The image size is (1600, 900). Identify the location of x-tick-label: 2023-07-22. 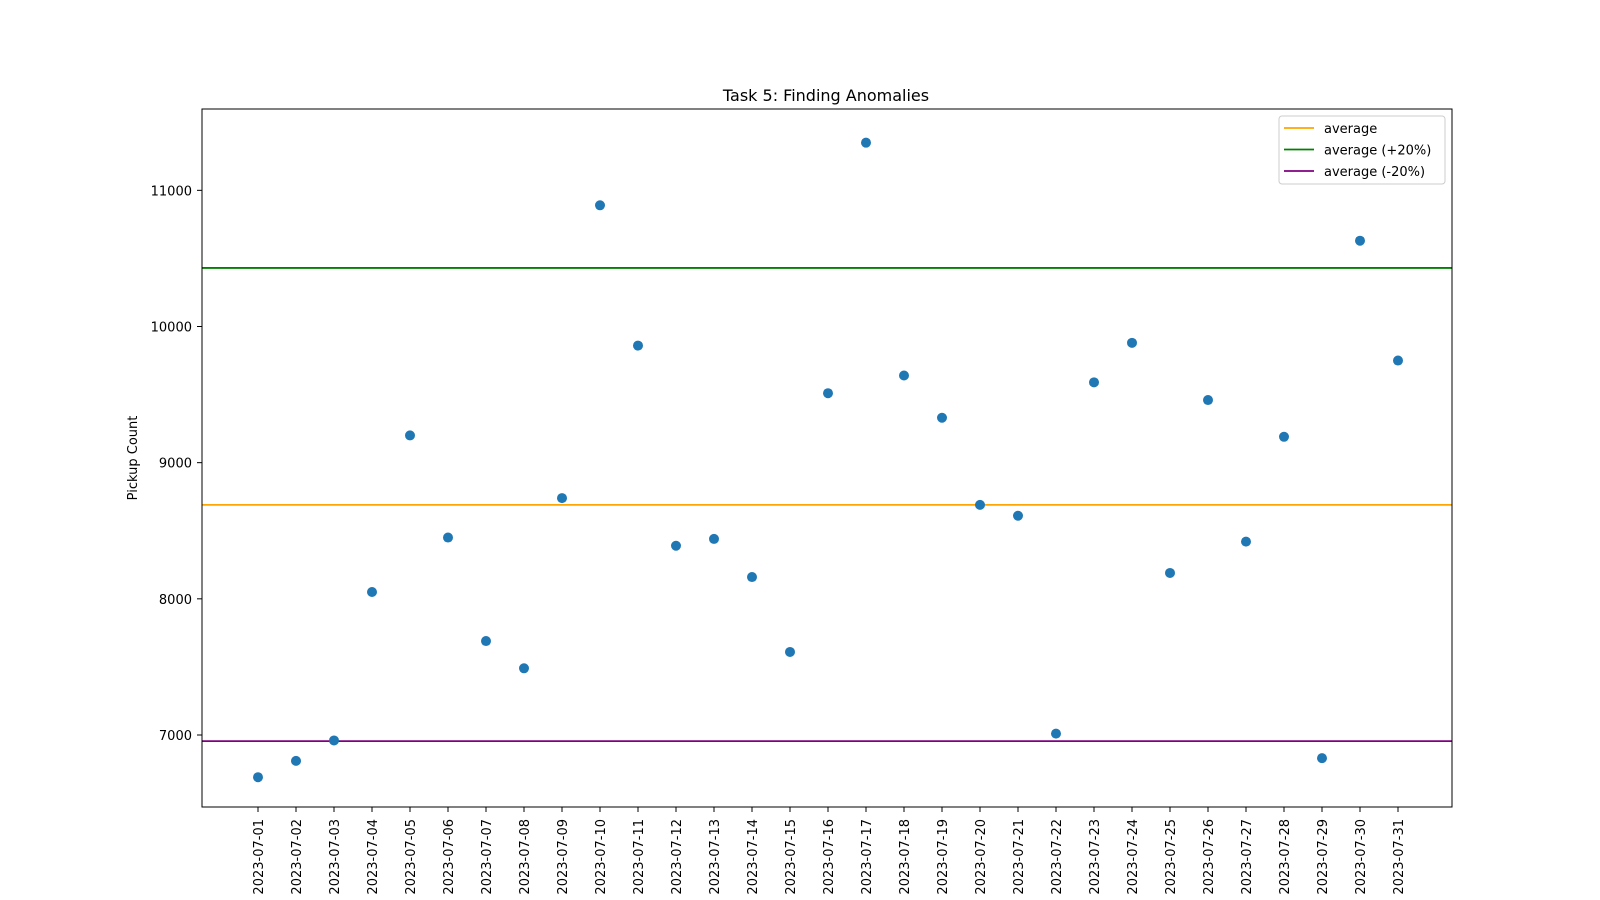
(1057, 857).